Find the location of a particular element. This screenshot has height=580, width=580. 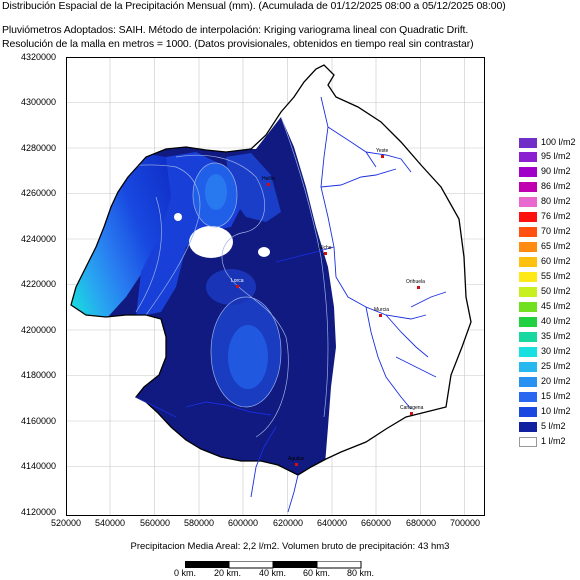

y-tick-label: 4240000 is located at coordinates (38, 239).